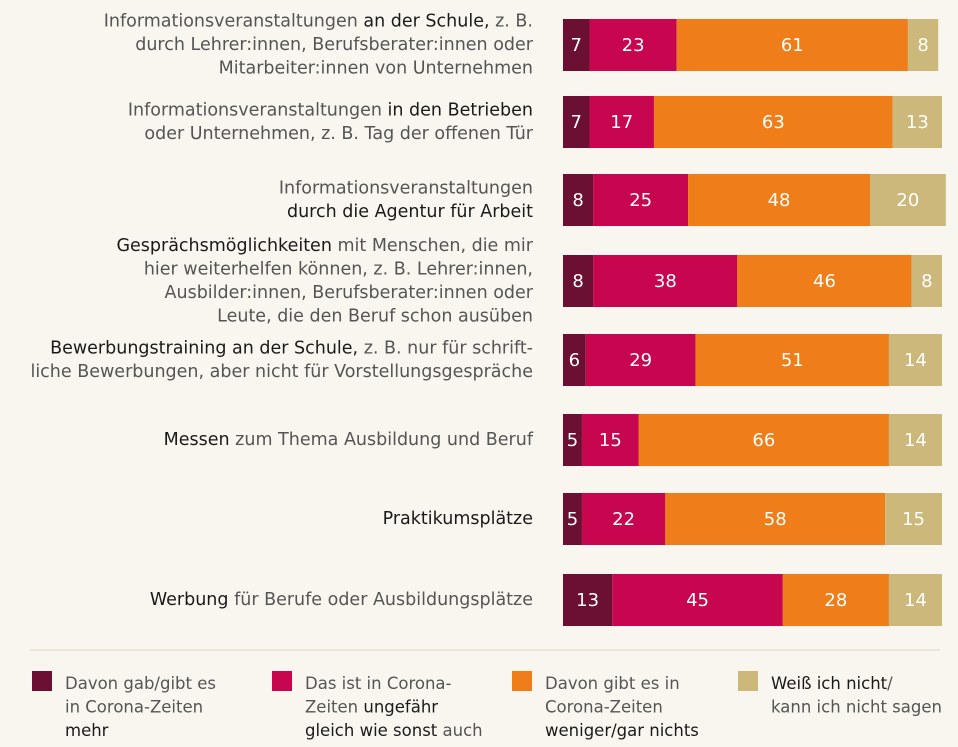 This screenshot has height=747, width=958. I want to click on label-run: durch die Agentur für Arbeit, so click(410, 212).